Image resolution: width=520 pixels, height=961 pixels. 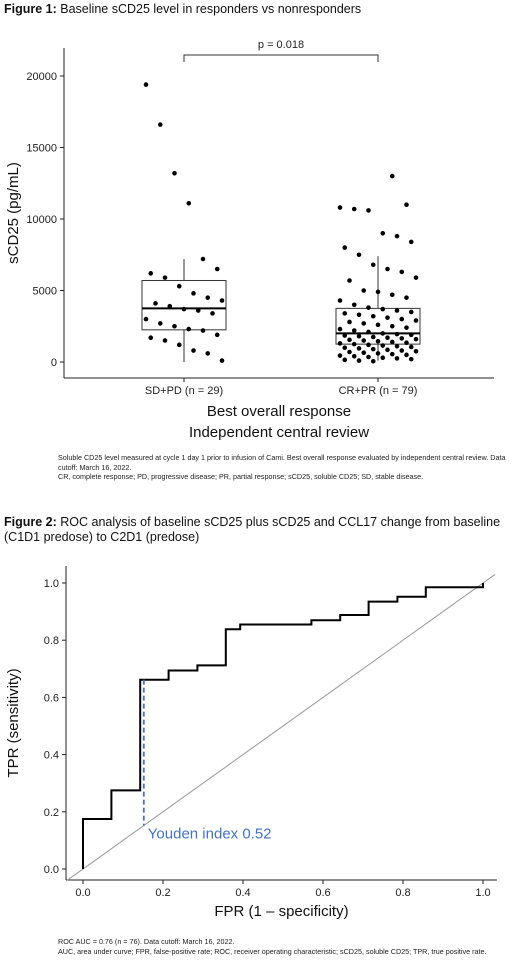 What do you see at coordinates (51, 584) in the screenshot?
I see `y-tick-label: 1.0` at bounding box center [51, 584].